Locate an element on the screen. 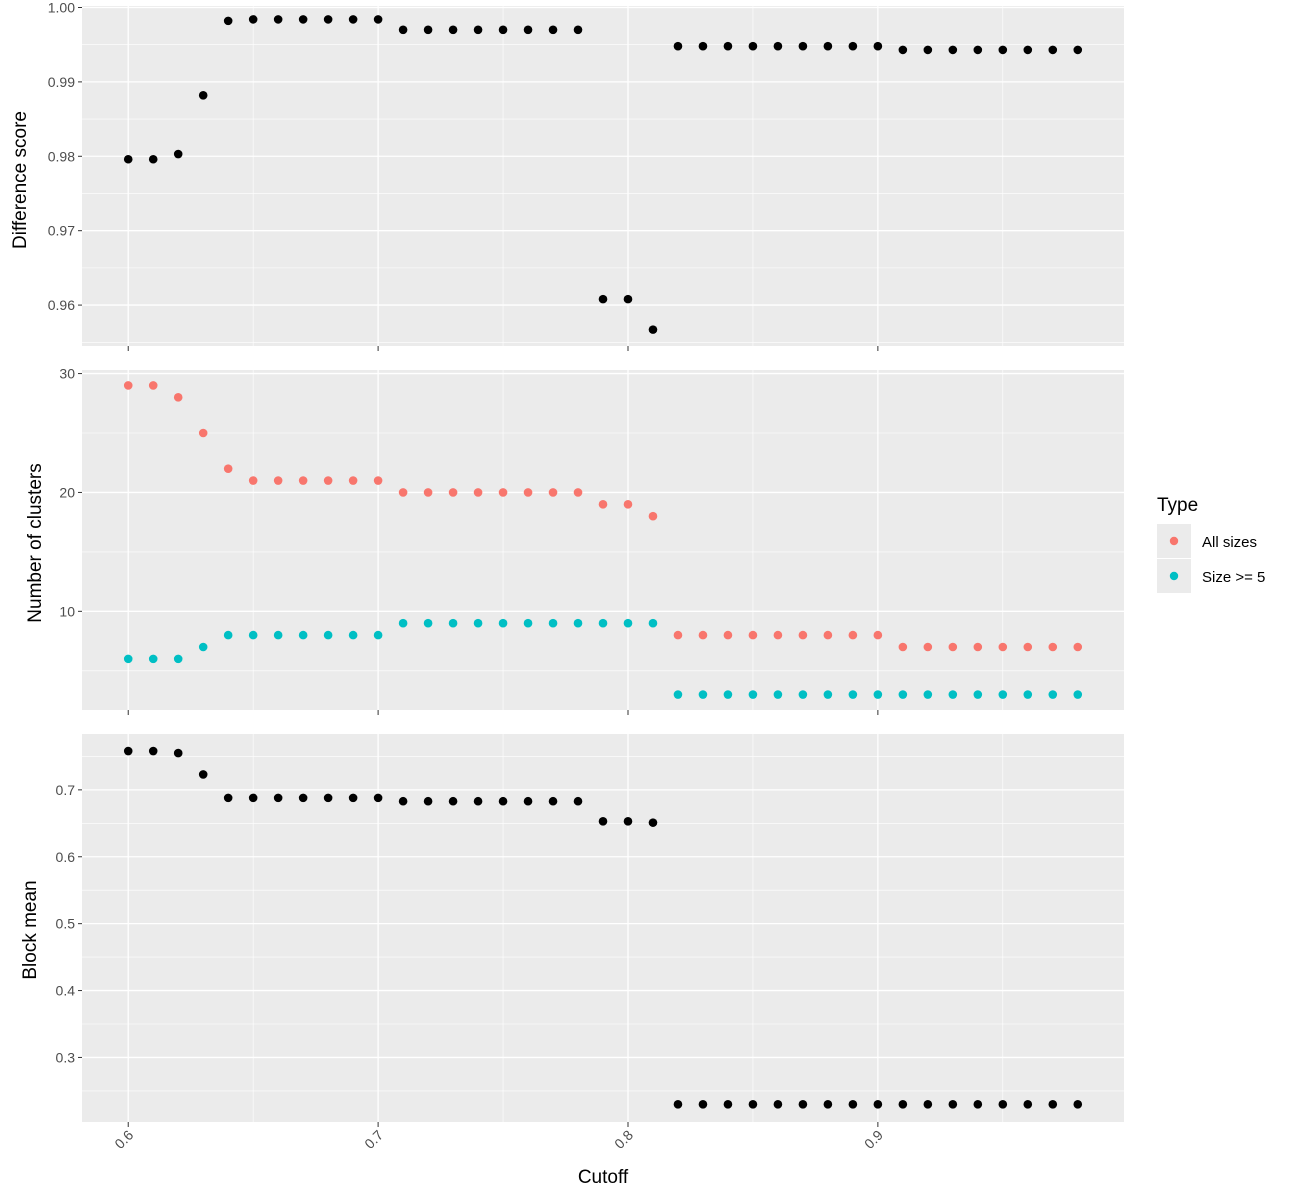 The image size is (1300, 1200). y-tick-label: 0.96 is located at coordinates (61, 305).